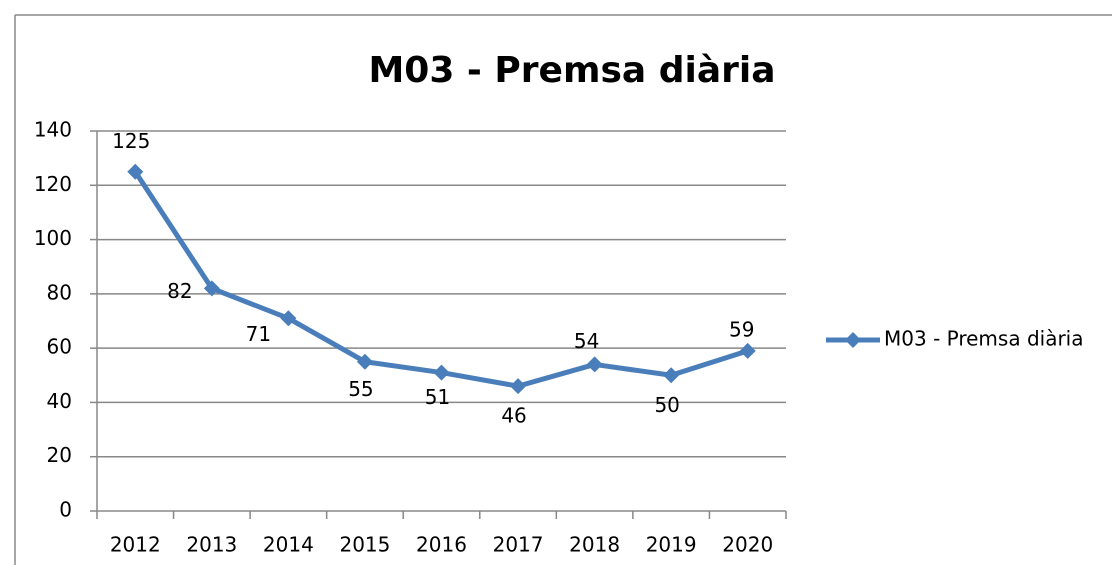 This screenshot has height=565, width=1112. I want to click on y-tick-label: 100, so click(53, 238).